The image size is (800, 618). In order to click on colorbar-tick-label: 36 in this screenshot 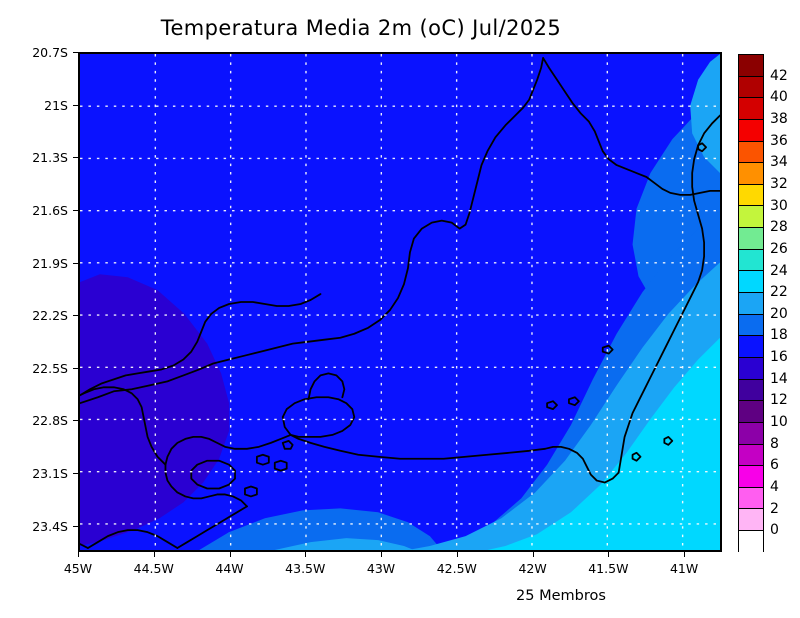, I will do `click(779, 140)`.